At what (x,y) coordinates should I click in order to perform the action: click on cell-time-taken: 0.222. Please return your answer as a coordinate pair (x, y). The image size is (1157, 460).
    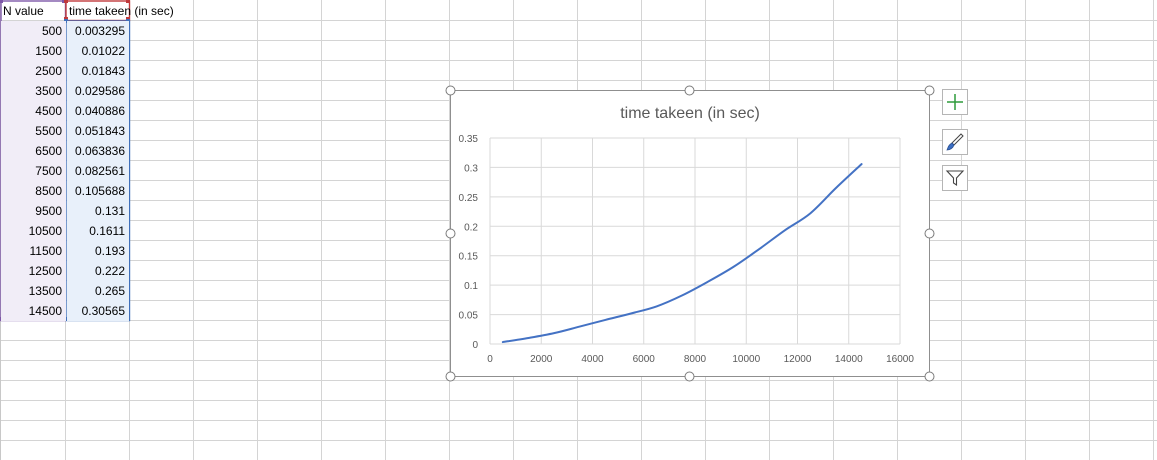
    Looking at the image, I should click on (98, 271).